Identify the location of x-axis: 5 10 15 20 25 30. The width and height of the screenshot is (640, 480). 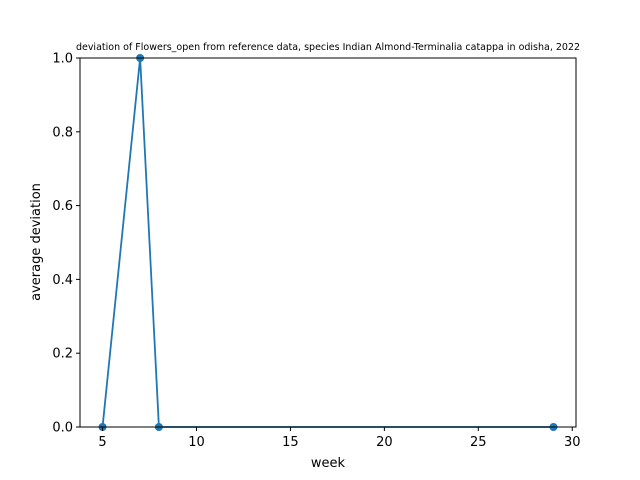
(339, 438).